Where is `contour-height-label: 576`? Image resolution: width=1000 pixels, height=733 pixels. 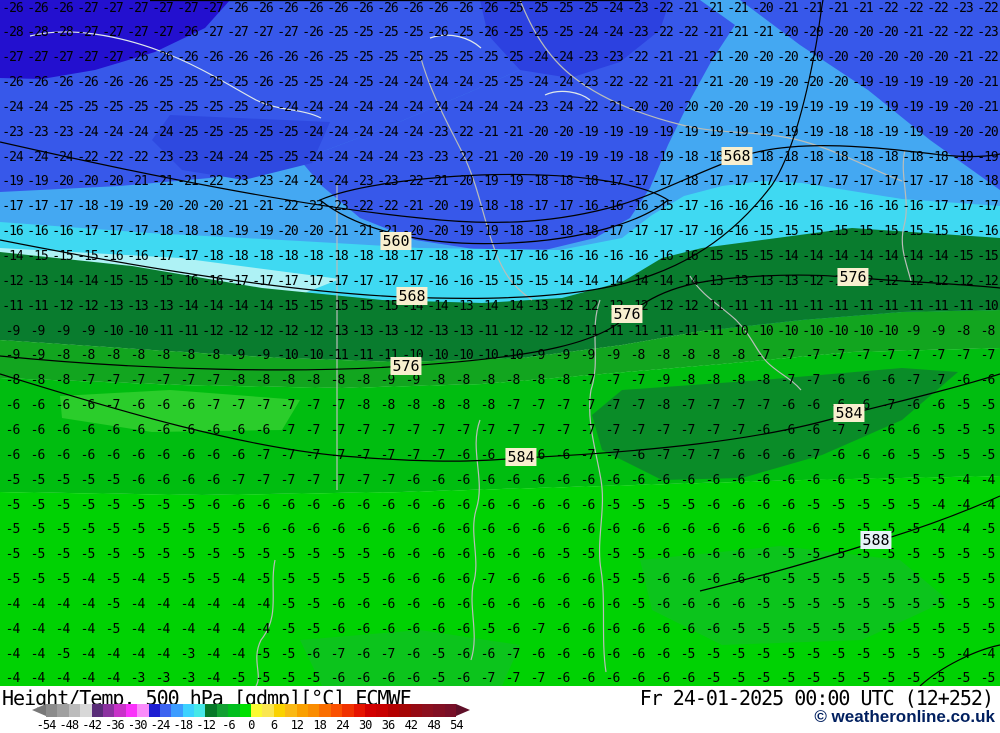 contour-height-label: 576 is located at coordinates (406, 366).